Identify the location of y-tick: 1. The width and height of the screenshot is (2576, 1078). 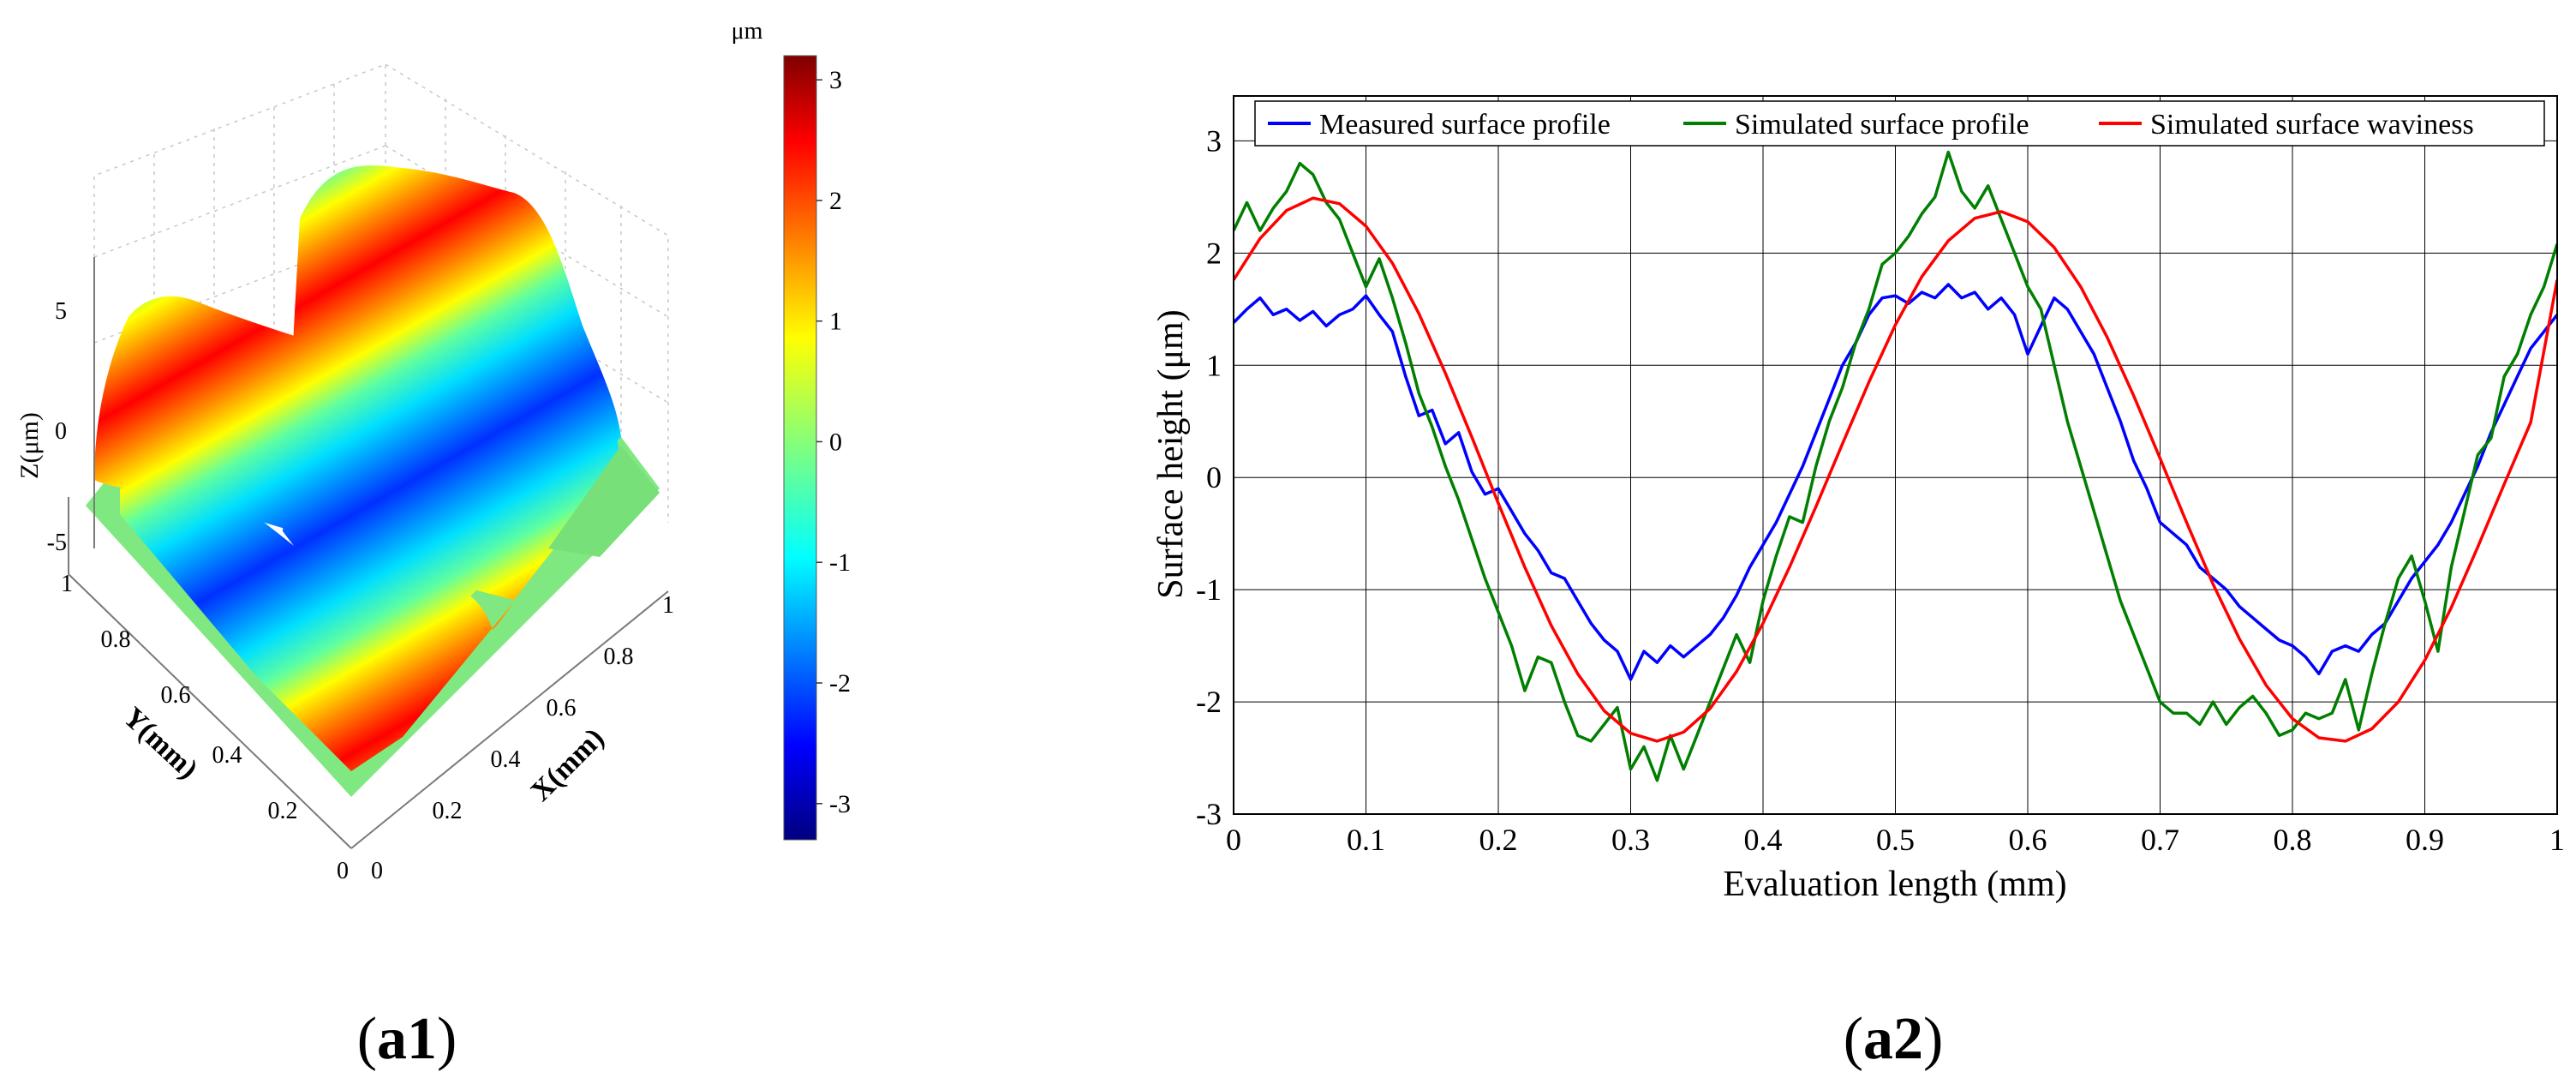
(67, 584).